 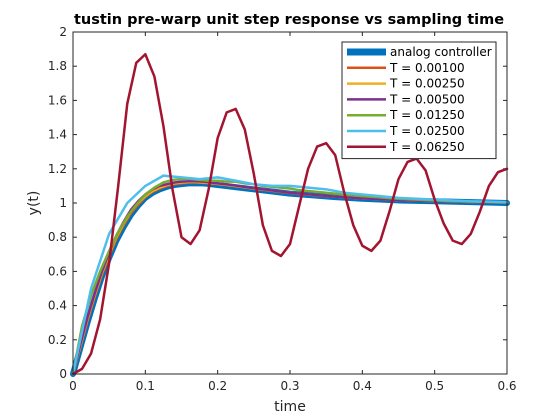 I want to click on y-tick-label: 1.2, so click(x=57, y=169).